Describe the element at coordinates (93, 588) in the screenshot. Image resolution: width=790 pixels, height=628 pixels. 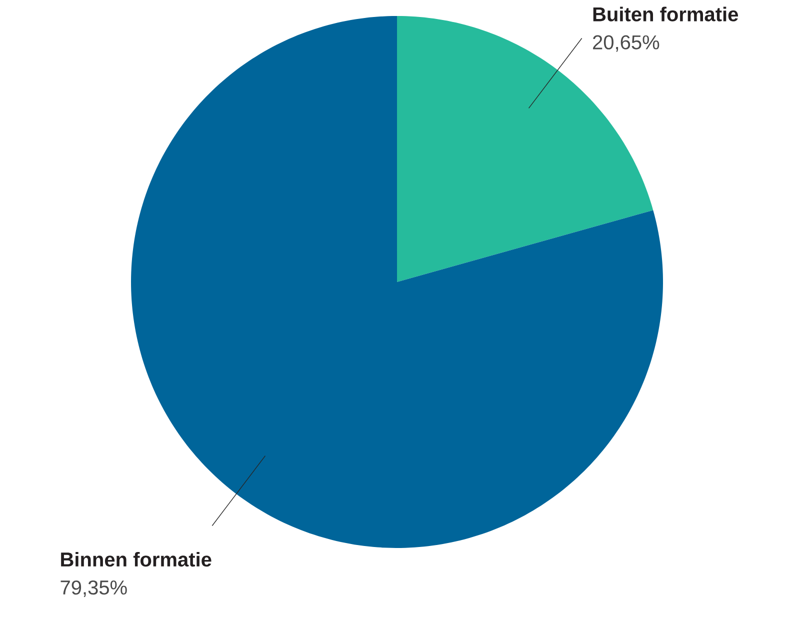
I see `data-label: 79,35%` at that location.